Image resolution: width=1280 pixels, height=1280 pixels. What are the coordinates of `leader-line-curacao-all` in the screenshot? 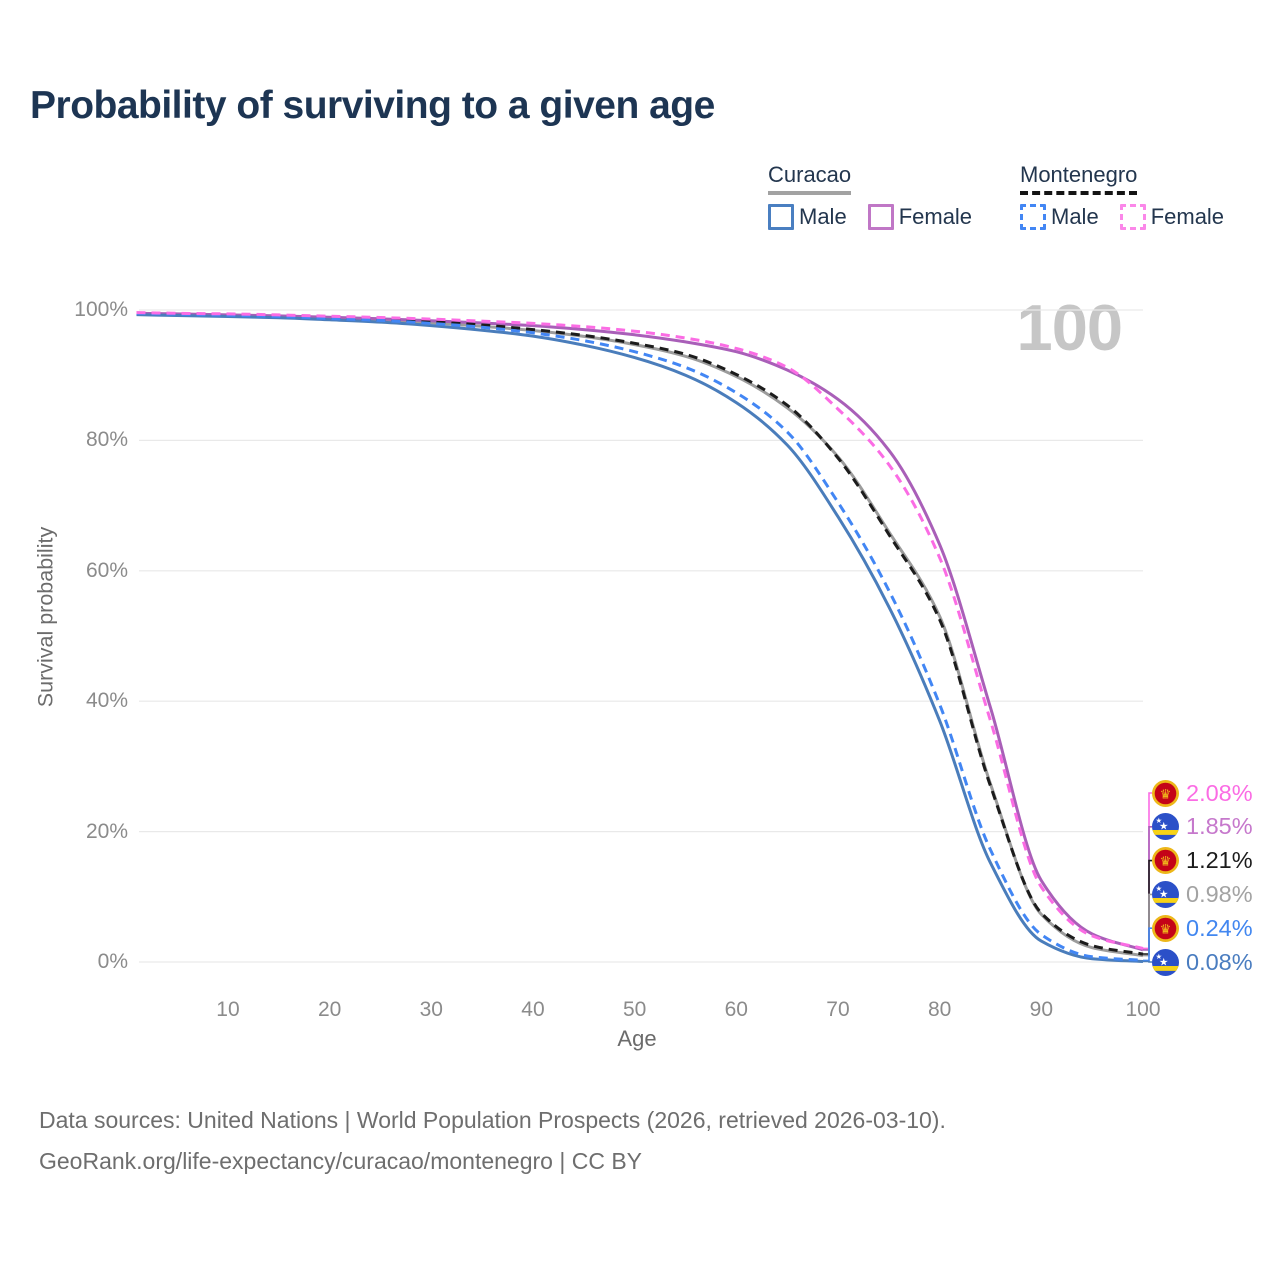 It's located at (1147, 925).